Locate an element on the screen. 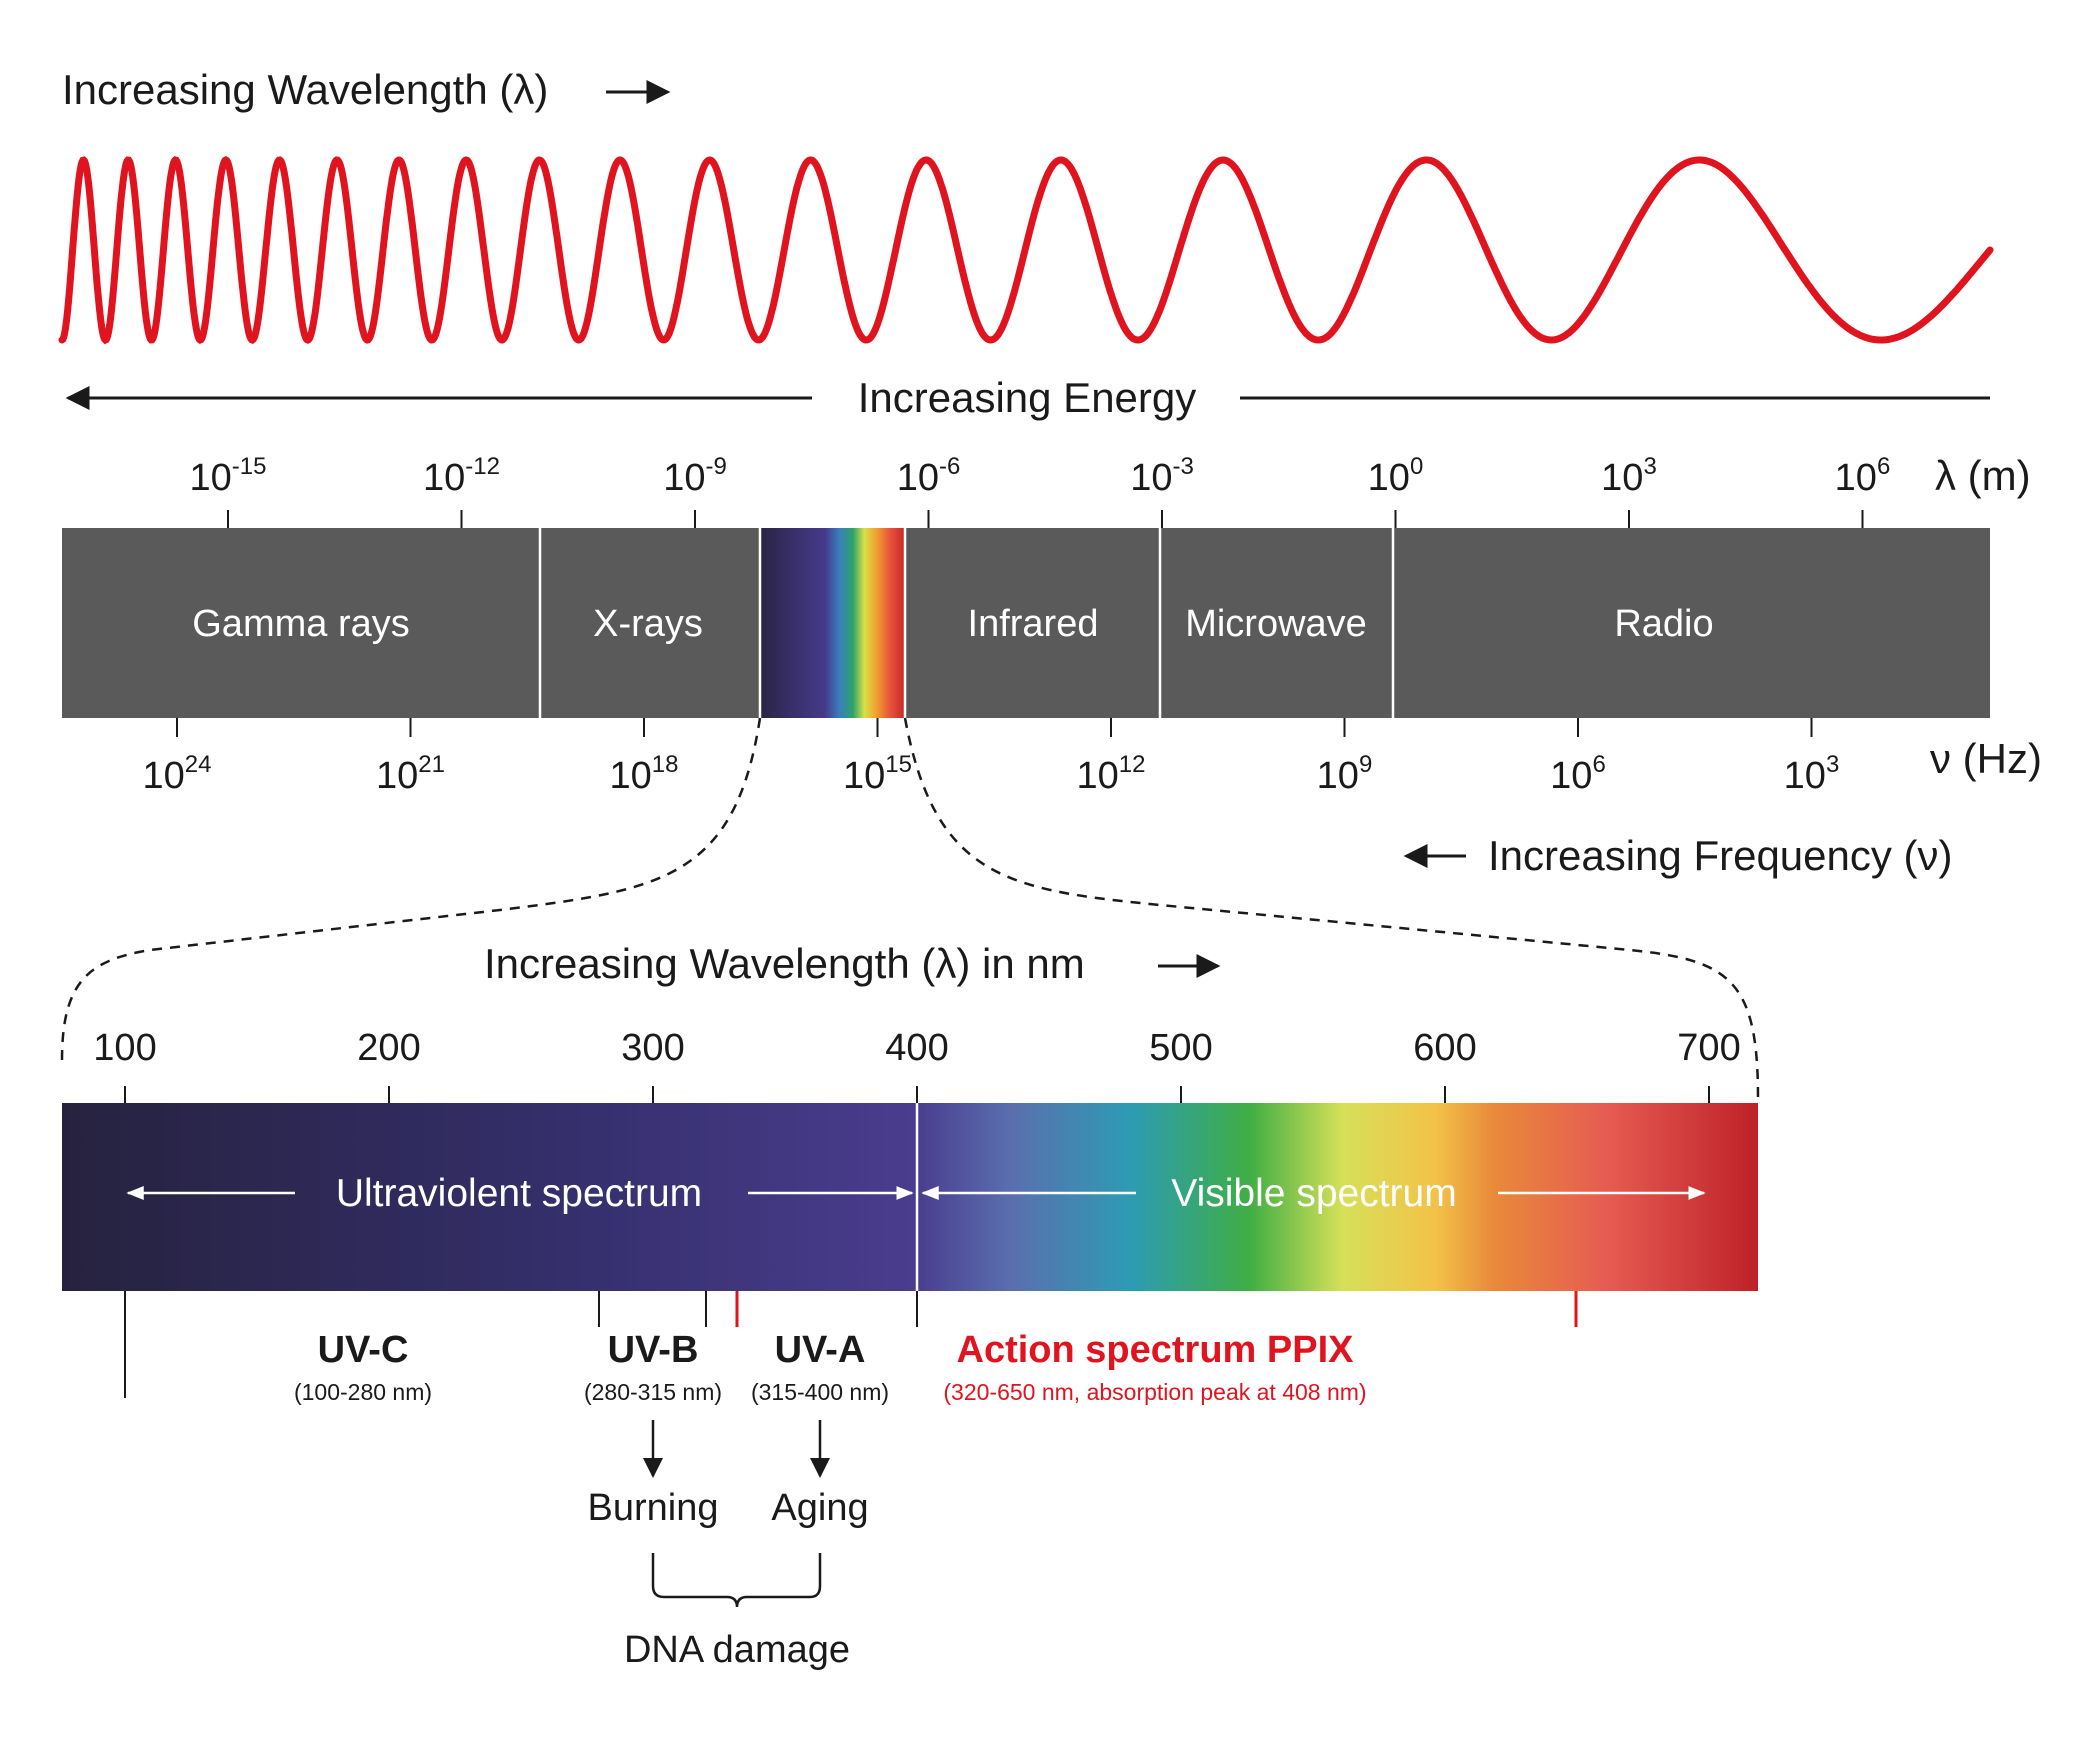 The height and width of the screenshot is (1742, 2100). wavelength-tick: 10-12 is located at coordinates (461, 490).